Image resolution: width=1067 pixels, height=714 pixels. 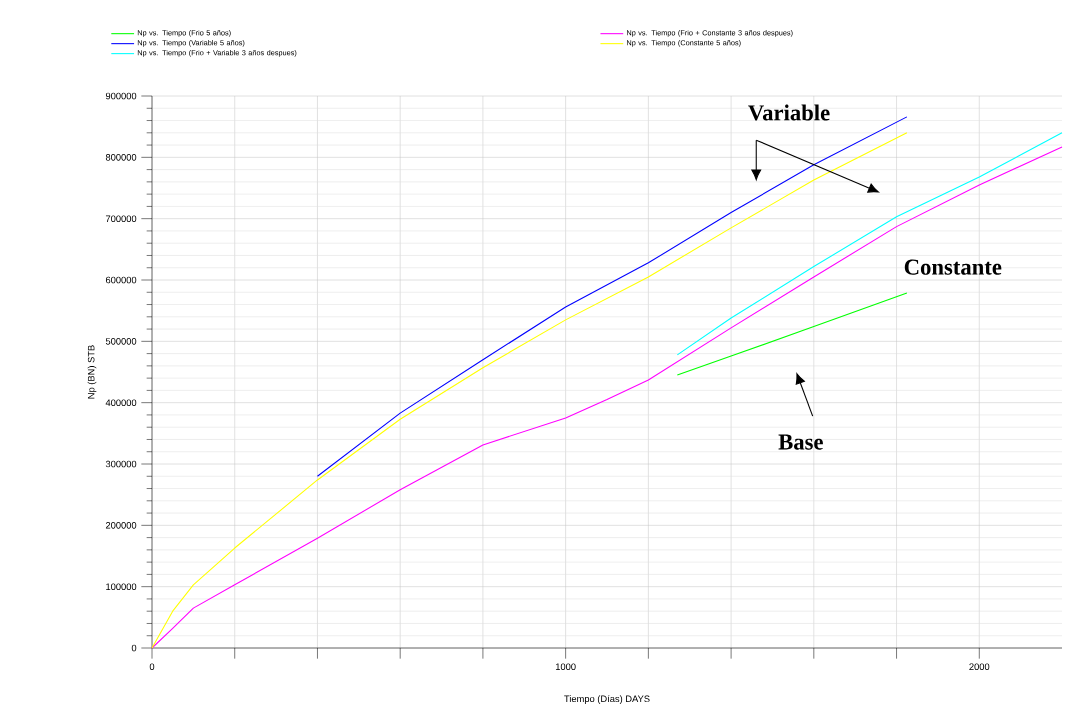 I want to click on y-tick-label: 700000, so click(x=121, y=218).